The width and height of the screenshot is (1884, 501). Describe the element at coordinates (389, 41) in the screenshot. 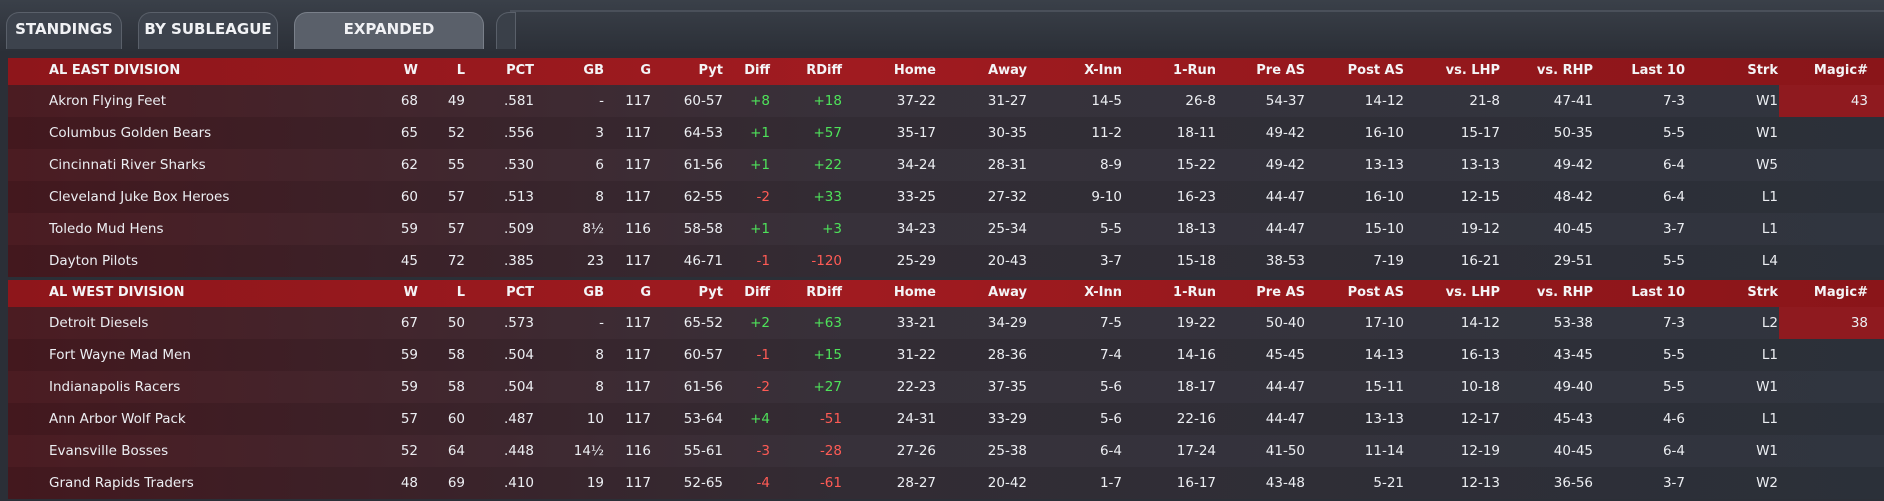

I see `tab-expanded-standings: EXPANDED STANDINGS` at that location.